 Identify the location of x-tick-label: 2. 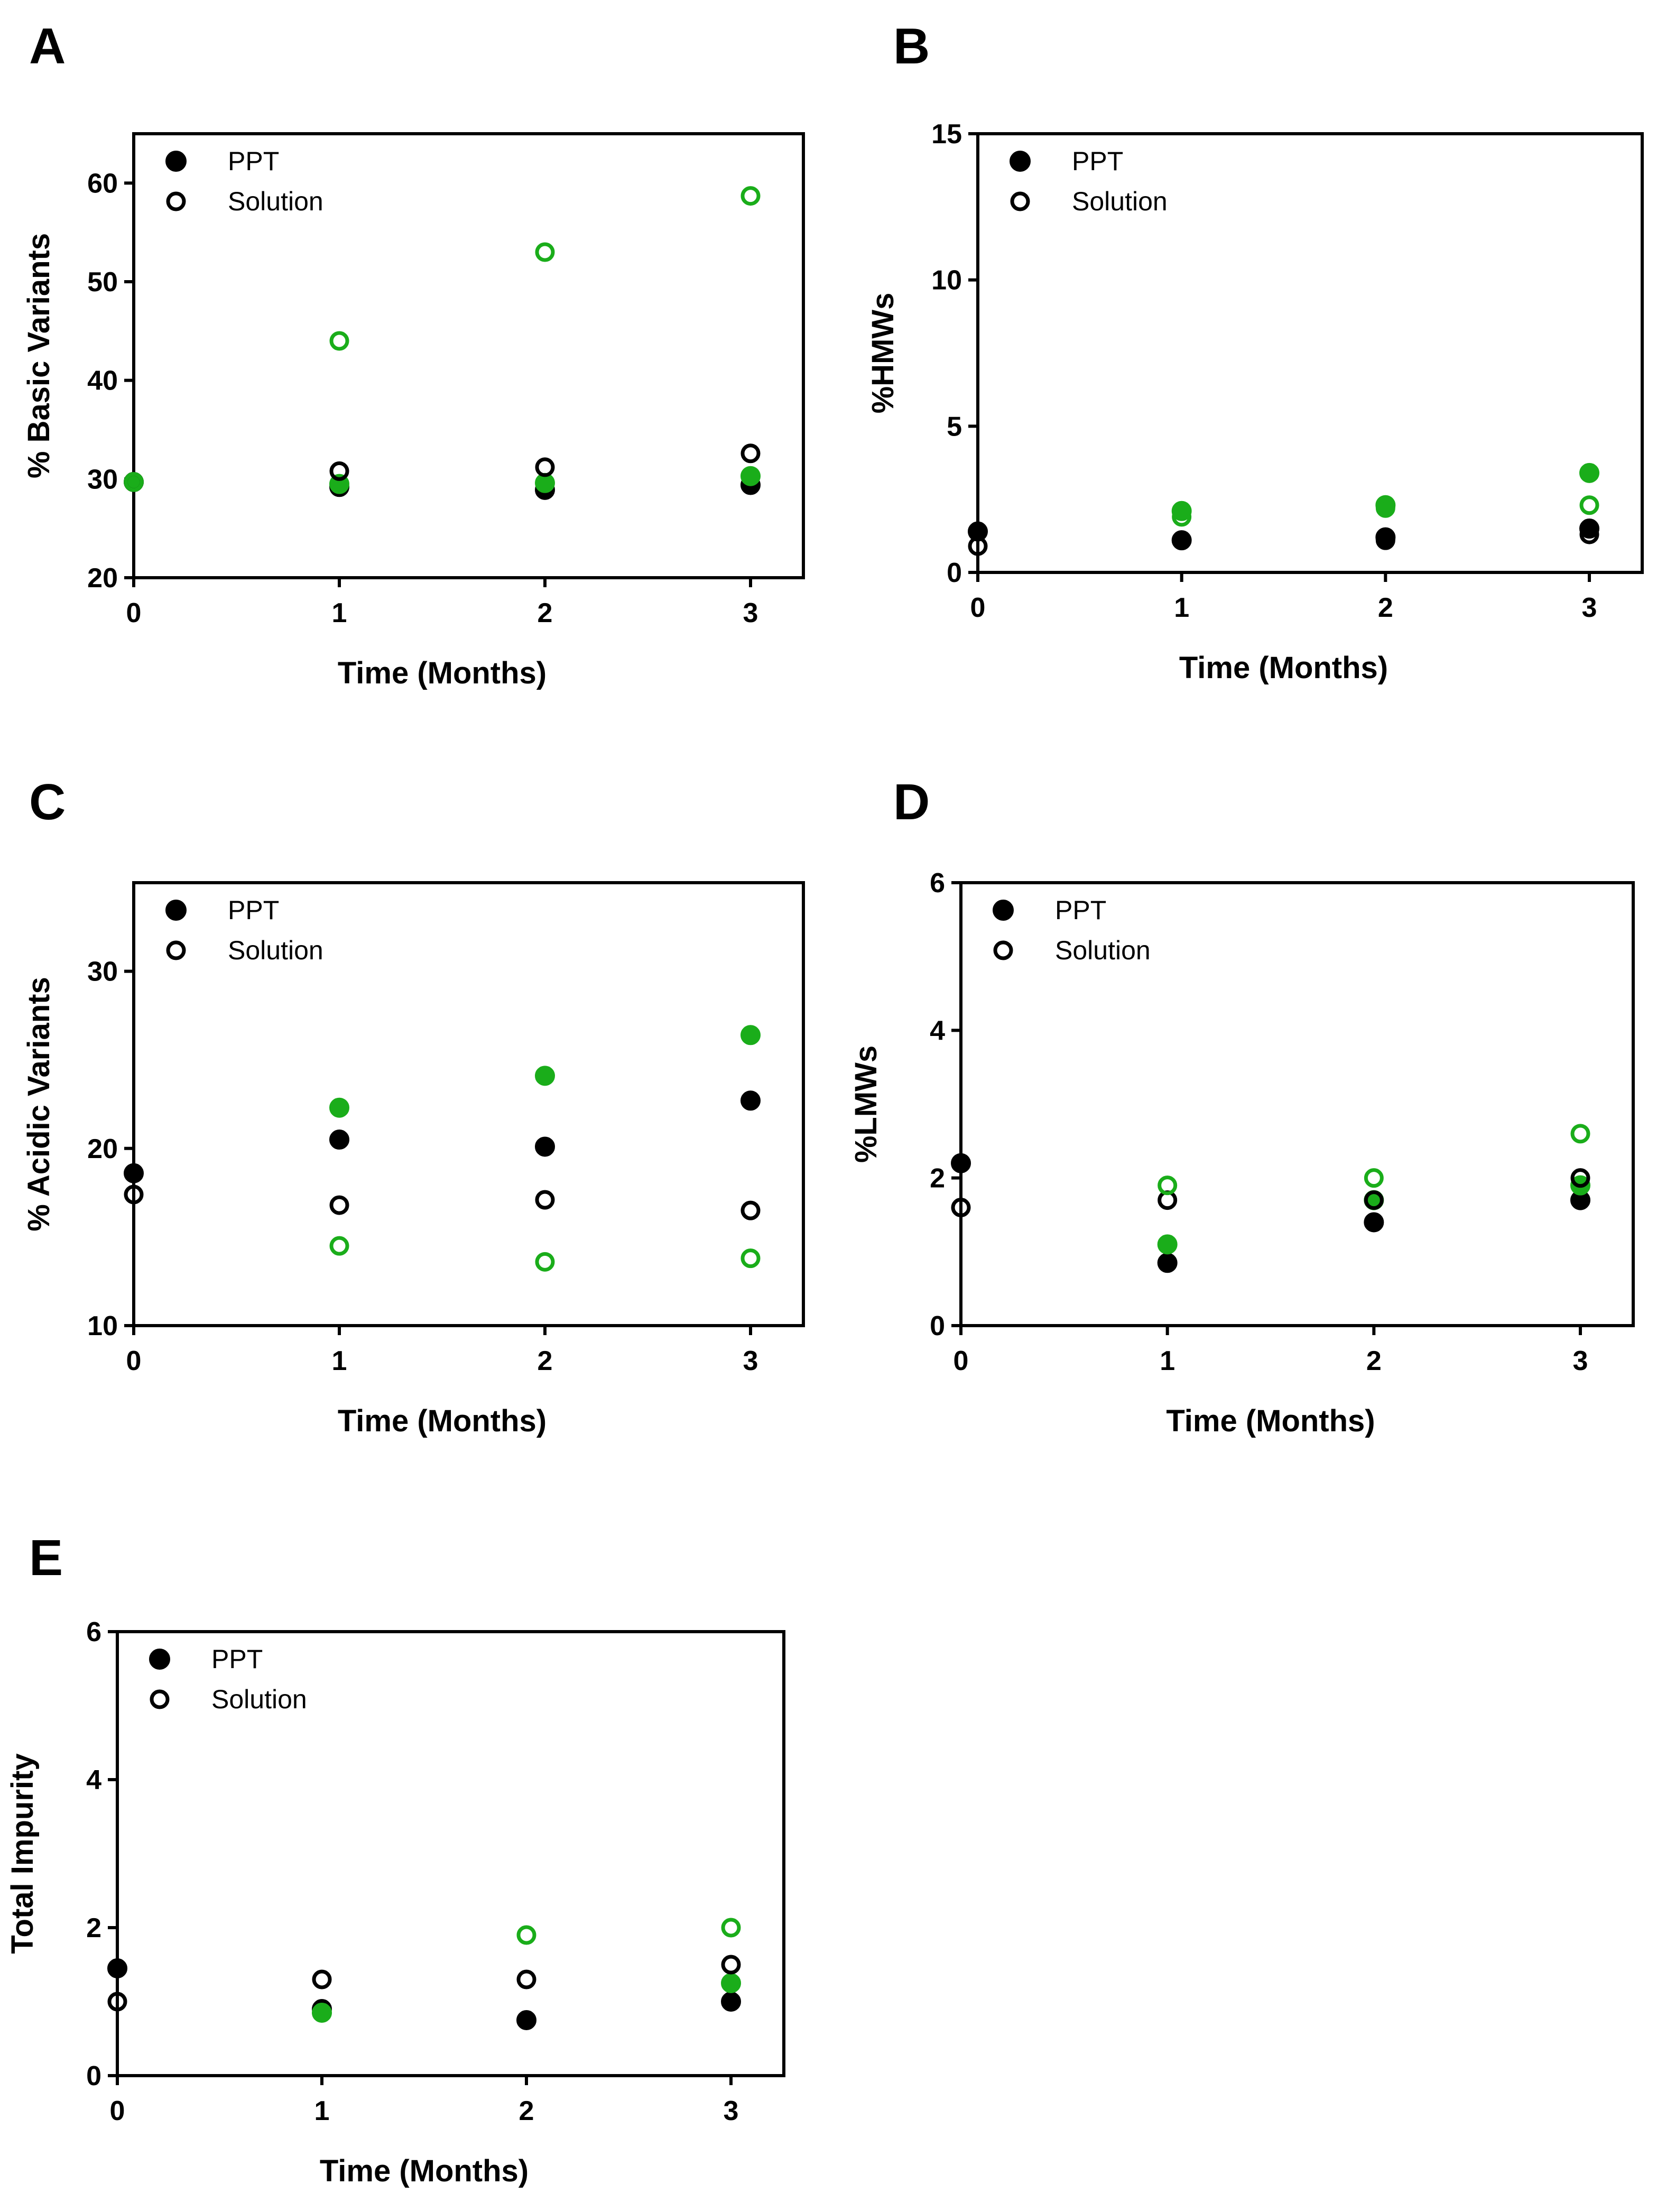
(526, 2111).